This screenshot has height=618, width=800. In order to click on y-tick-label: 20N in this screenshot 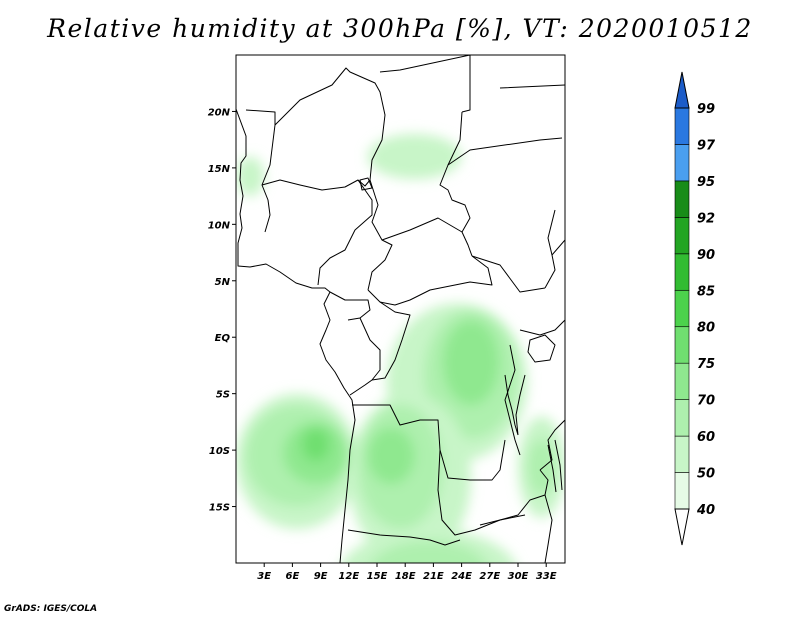, I will do `click(219, 112)`.